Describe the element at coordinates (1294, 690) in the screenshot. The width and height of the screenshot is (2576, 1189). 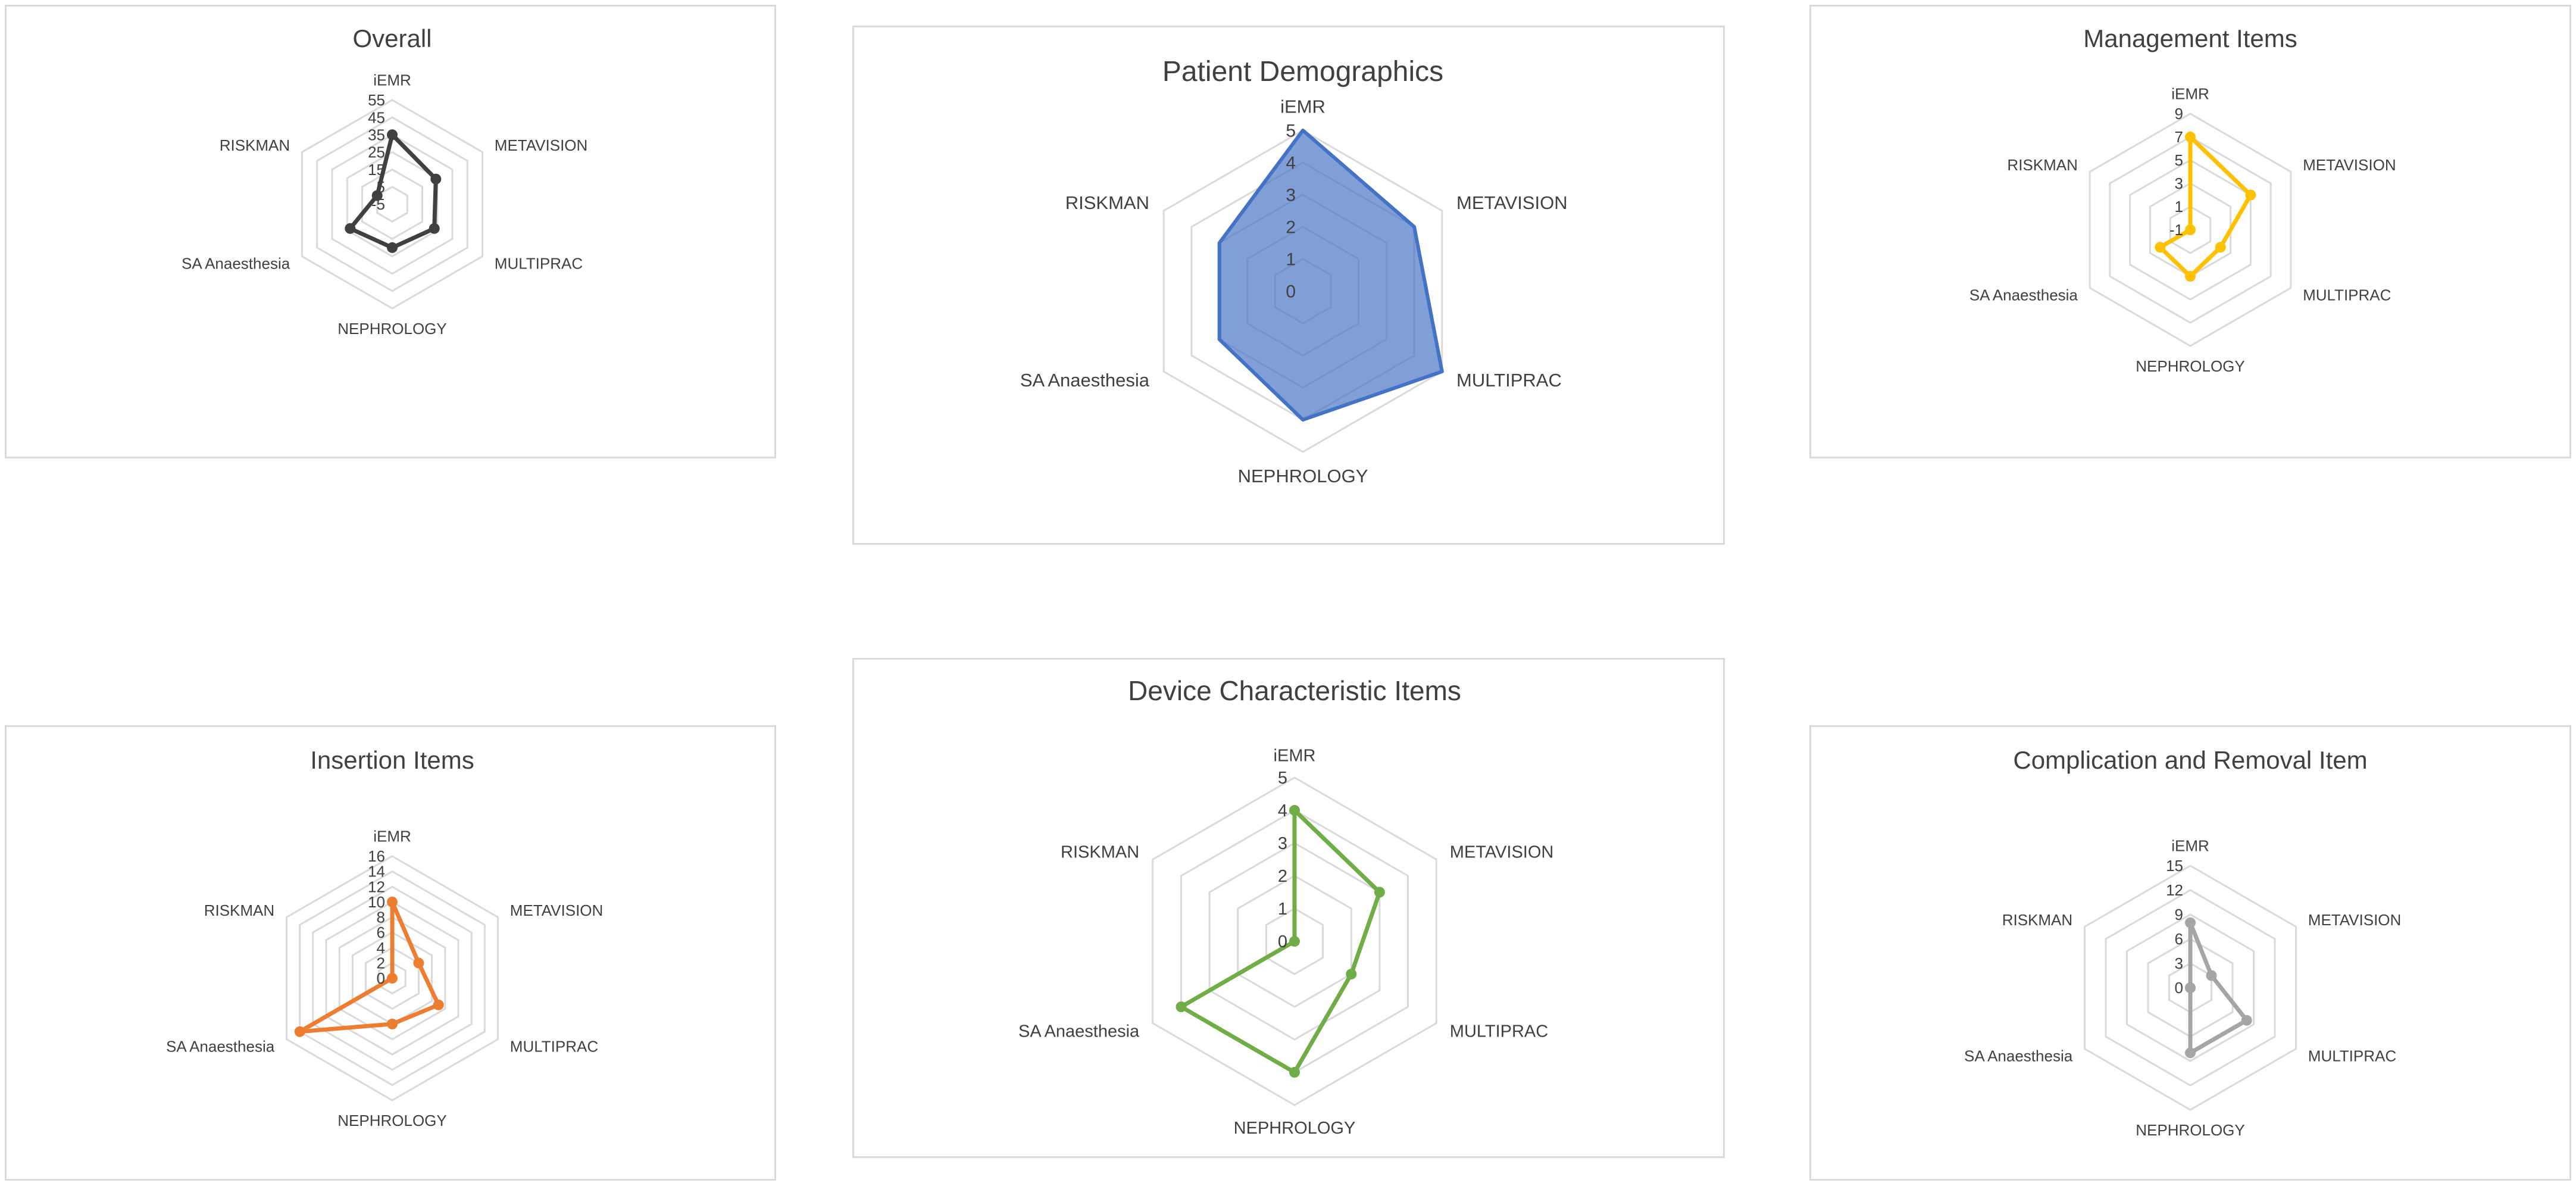
I see `chart-title: Device Characteristic Items` at that location.